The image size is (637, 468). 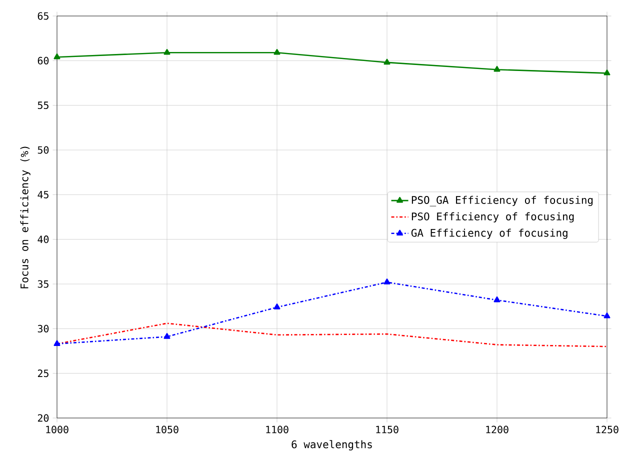 I want to click on y-tick-label: 60, so click(x=43, y=60).